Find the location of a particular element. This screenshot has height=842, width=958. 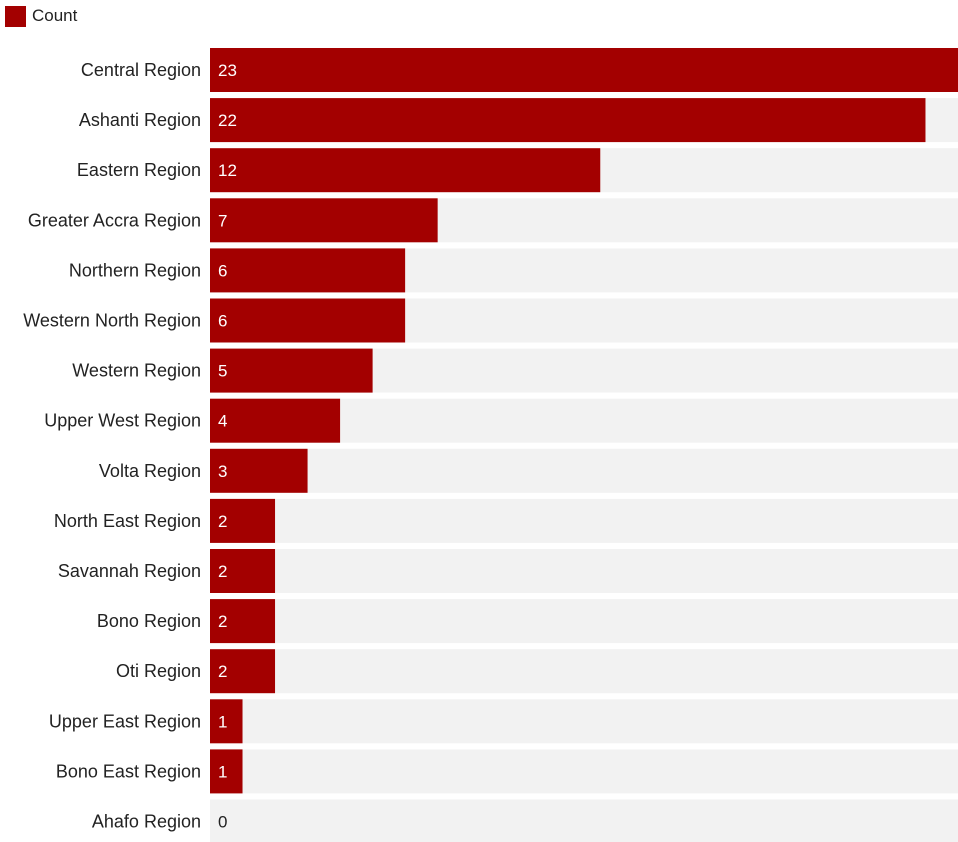

value-label: 22 is located at coordinates (227, 120).